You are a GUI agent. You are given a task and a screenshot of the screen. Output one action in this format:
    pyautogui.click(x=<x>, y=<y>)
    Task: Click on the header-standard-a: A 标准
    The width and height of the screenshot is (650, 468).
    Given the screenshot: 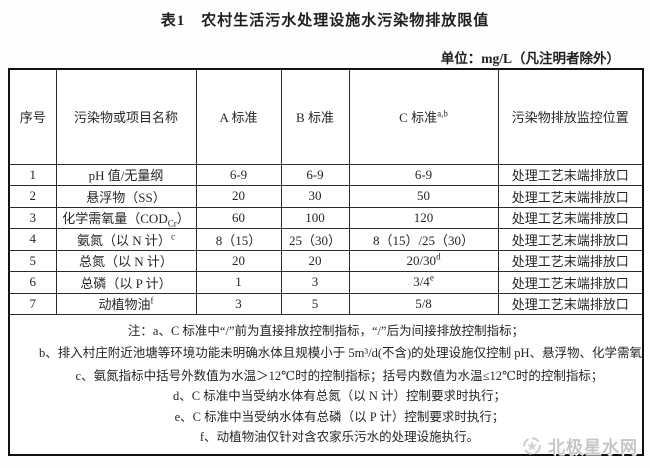 What is the action you would take?
    pyautogui.click(x=238, y=116)
    